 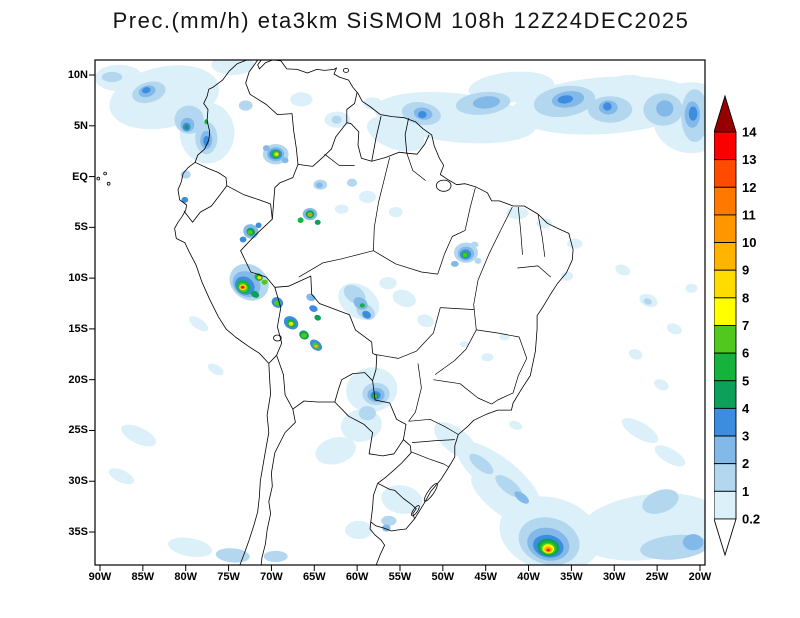 What do you see at coordinates (725, 537) in the screenshot?
I see `colorbar-bottom-arrow` at bounding box center [725, 537].